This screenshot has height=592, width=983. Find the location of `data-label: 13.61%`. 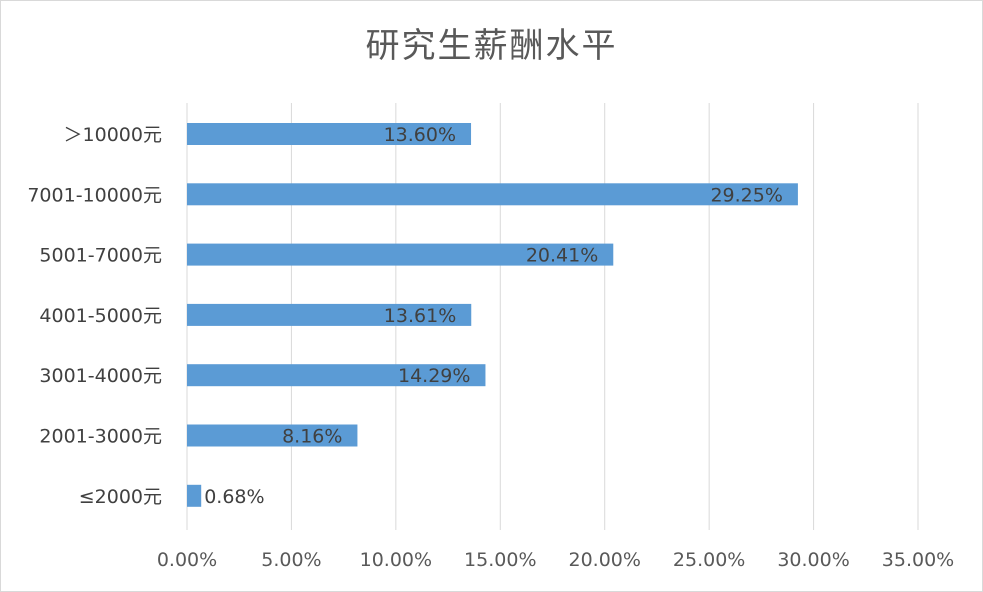

data-label: 13.61% is located at coordinates (420, 316).